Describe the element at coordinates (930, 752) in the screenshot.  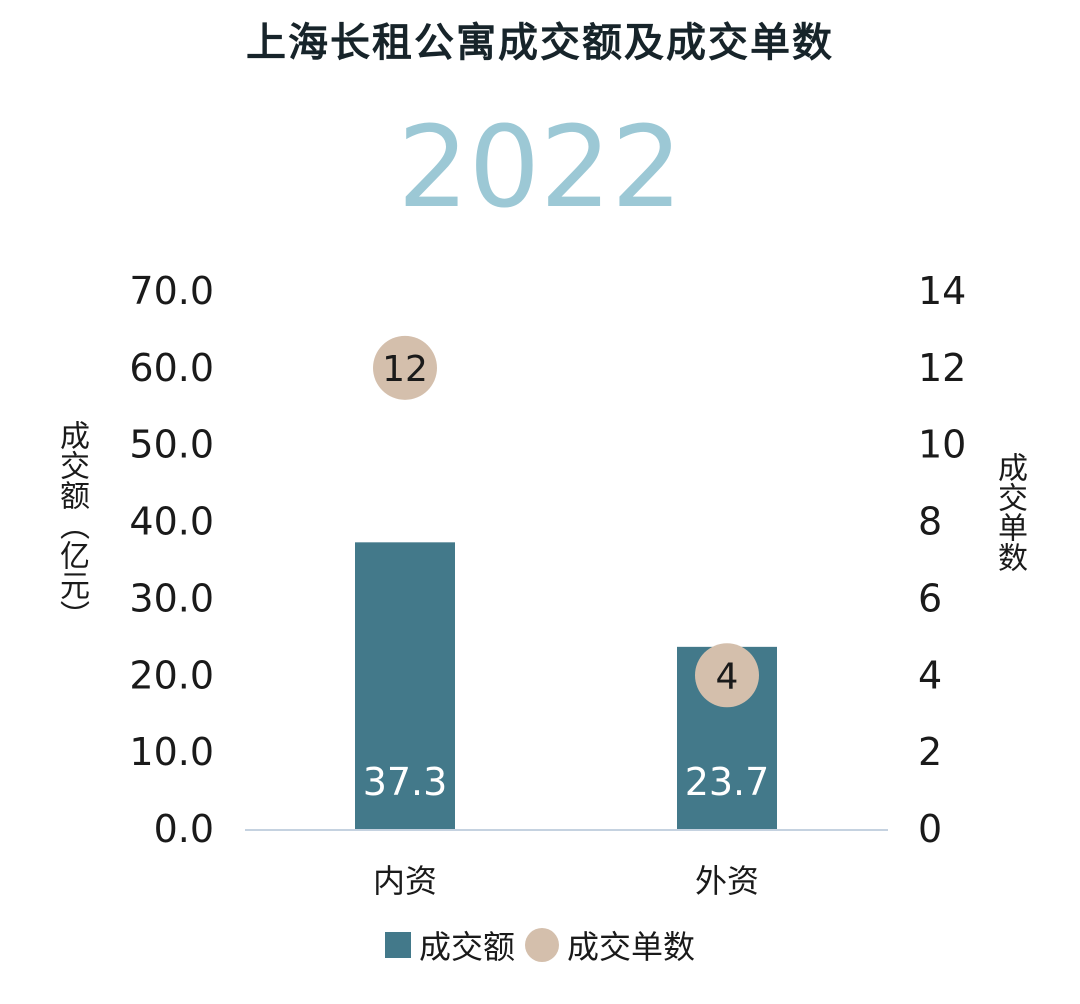
I see `y-right-tick-label: 2` at that location.